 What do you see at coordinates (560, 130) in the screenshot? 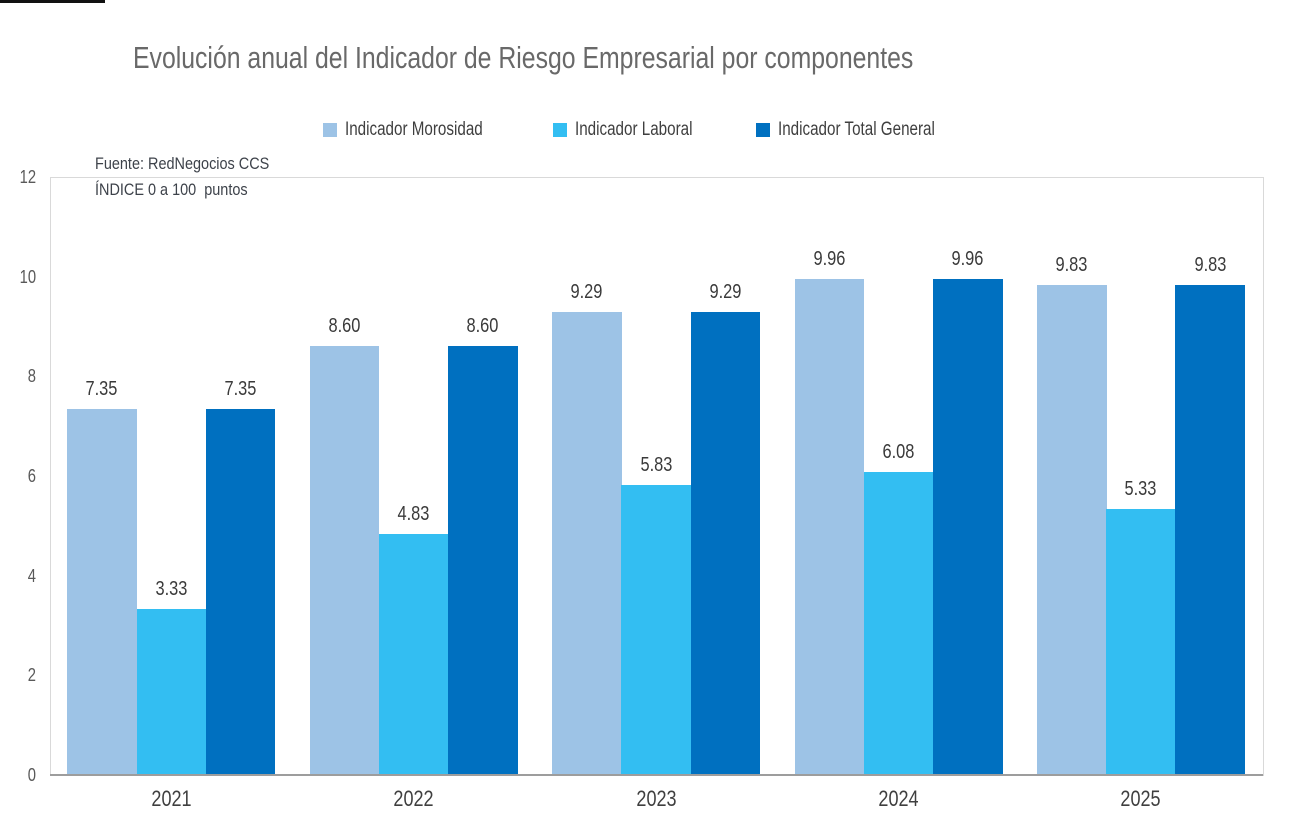
I see `legend-swatch-laboral` at bounding box center [560, 130].